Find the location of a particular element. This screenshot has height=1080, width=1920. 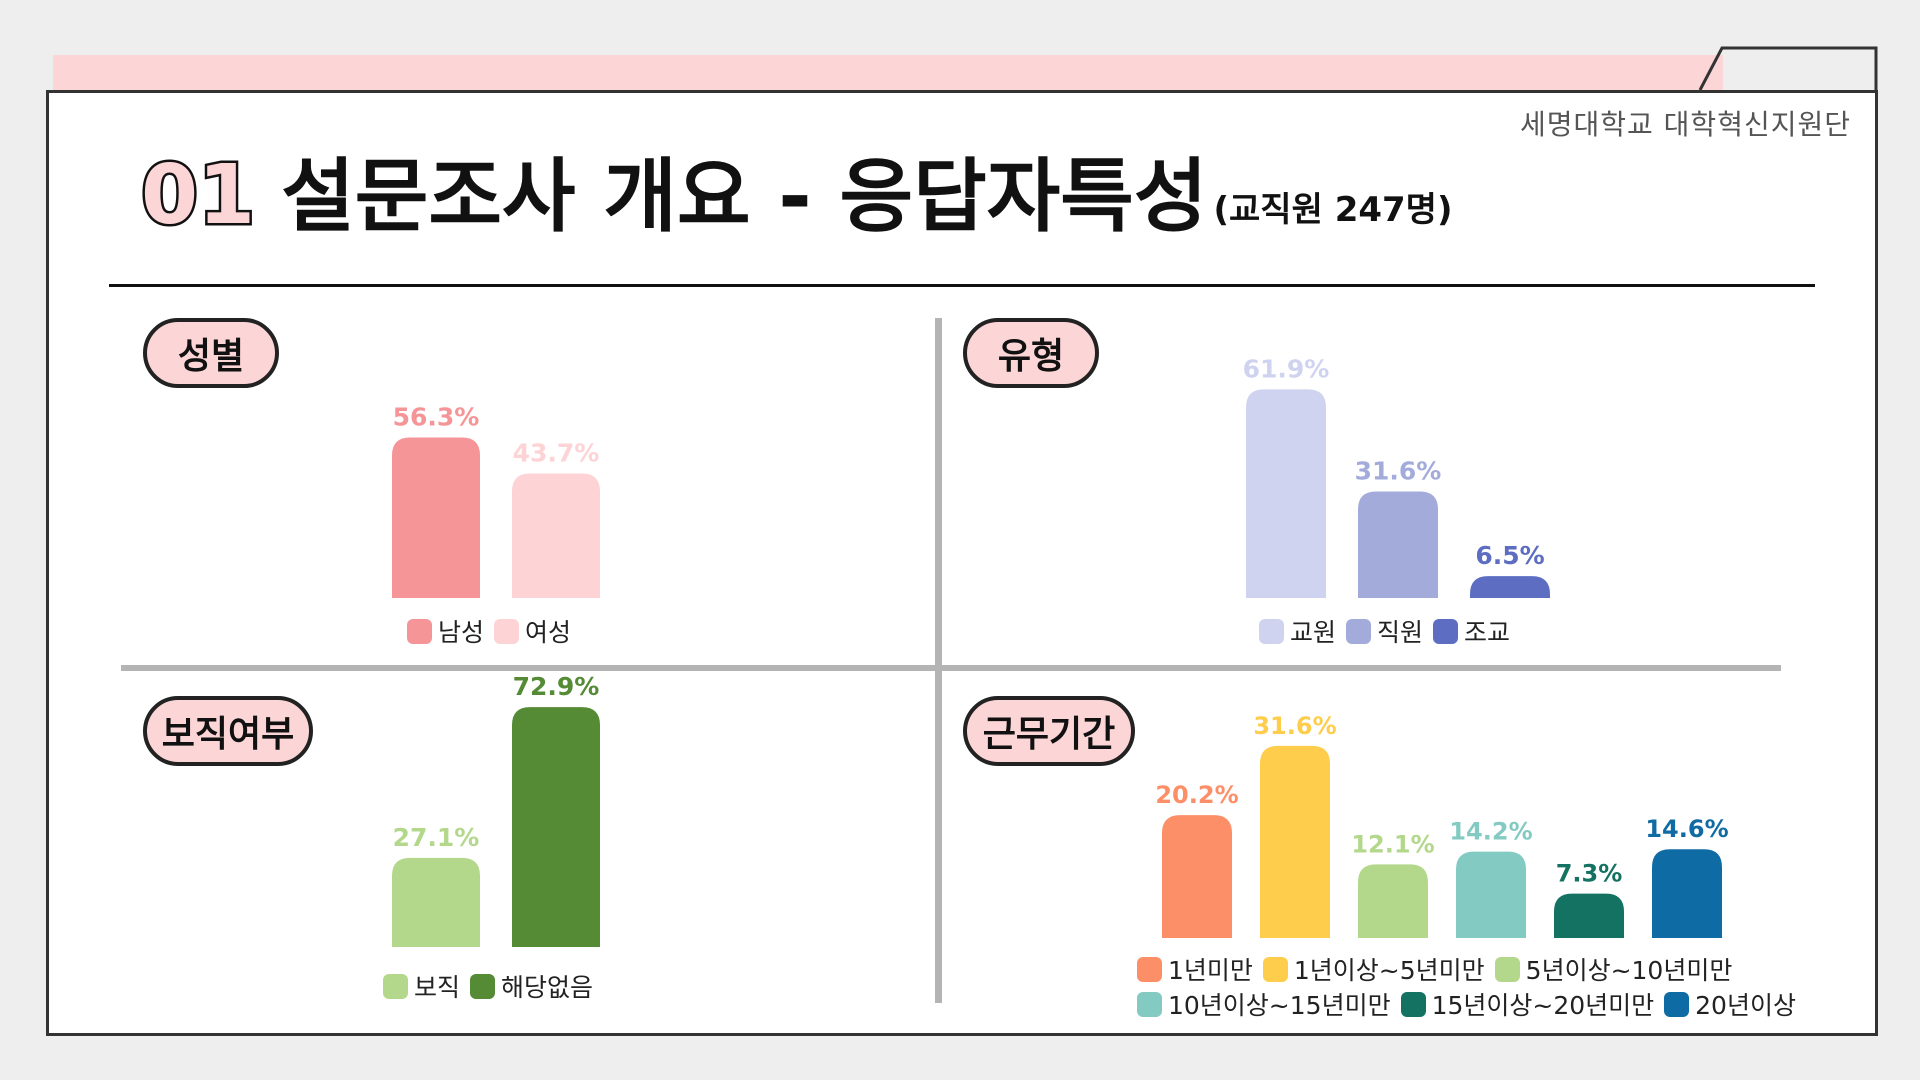

legend-item-position-0: 보직 is located at coordinates (421, 986).